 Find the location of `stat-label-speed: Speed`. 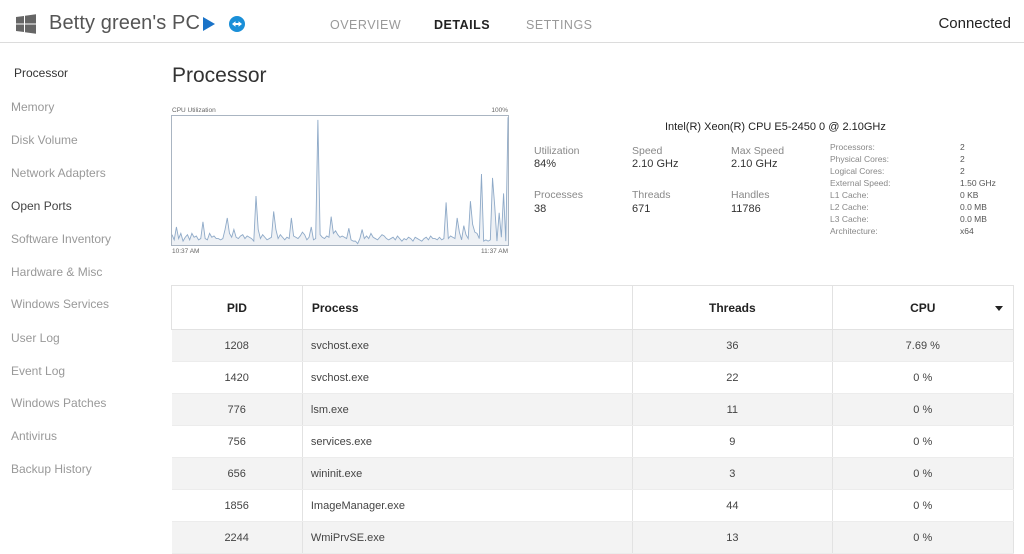

stat-label-speed: Speed is located at coordinates (647, 151).